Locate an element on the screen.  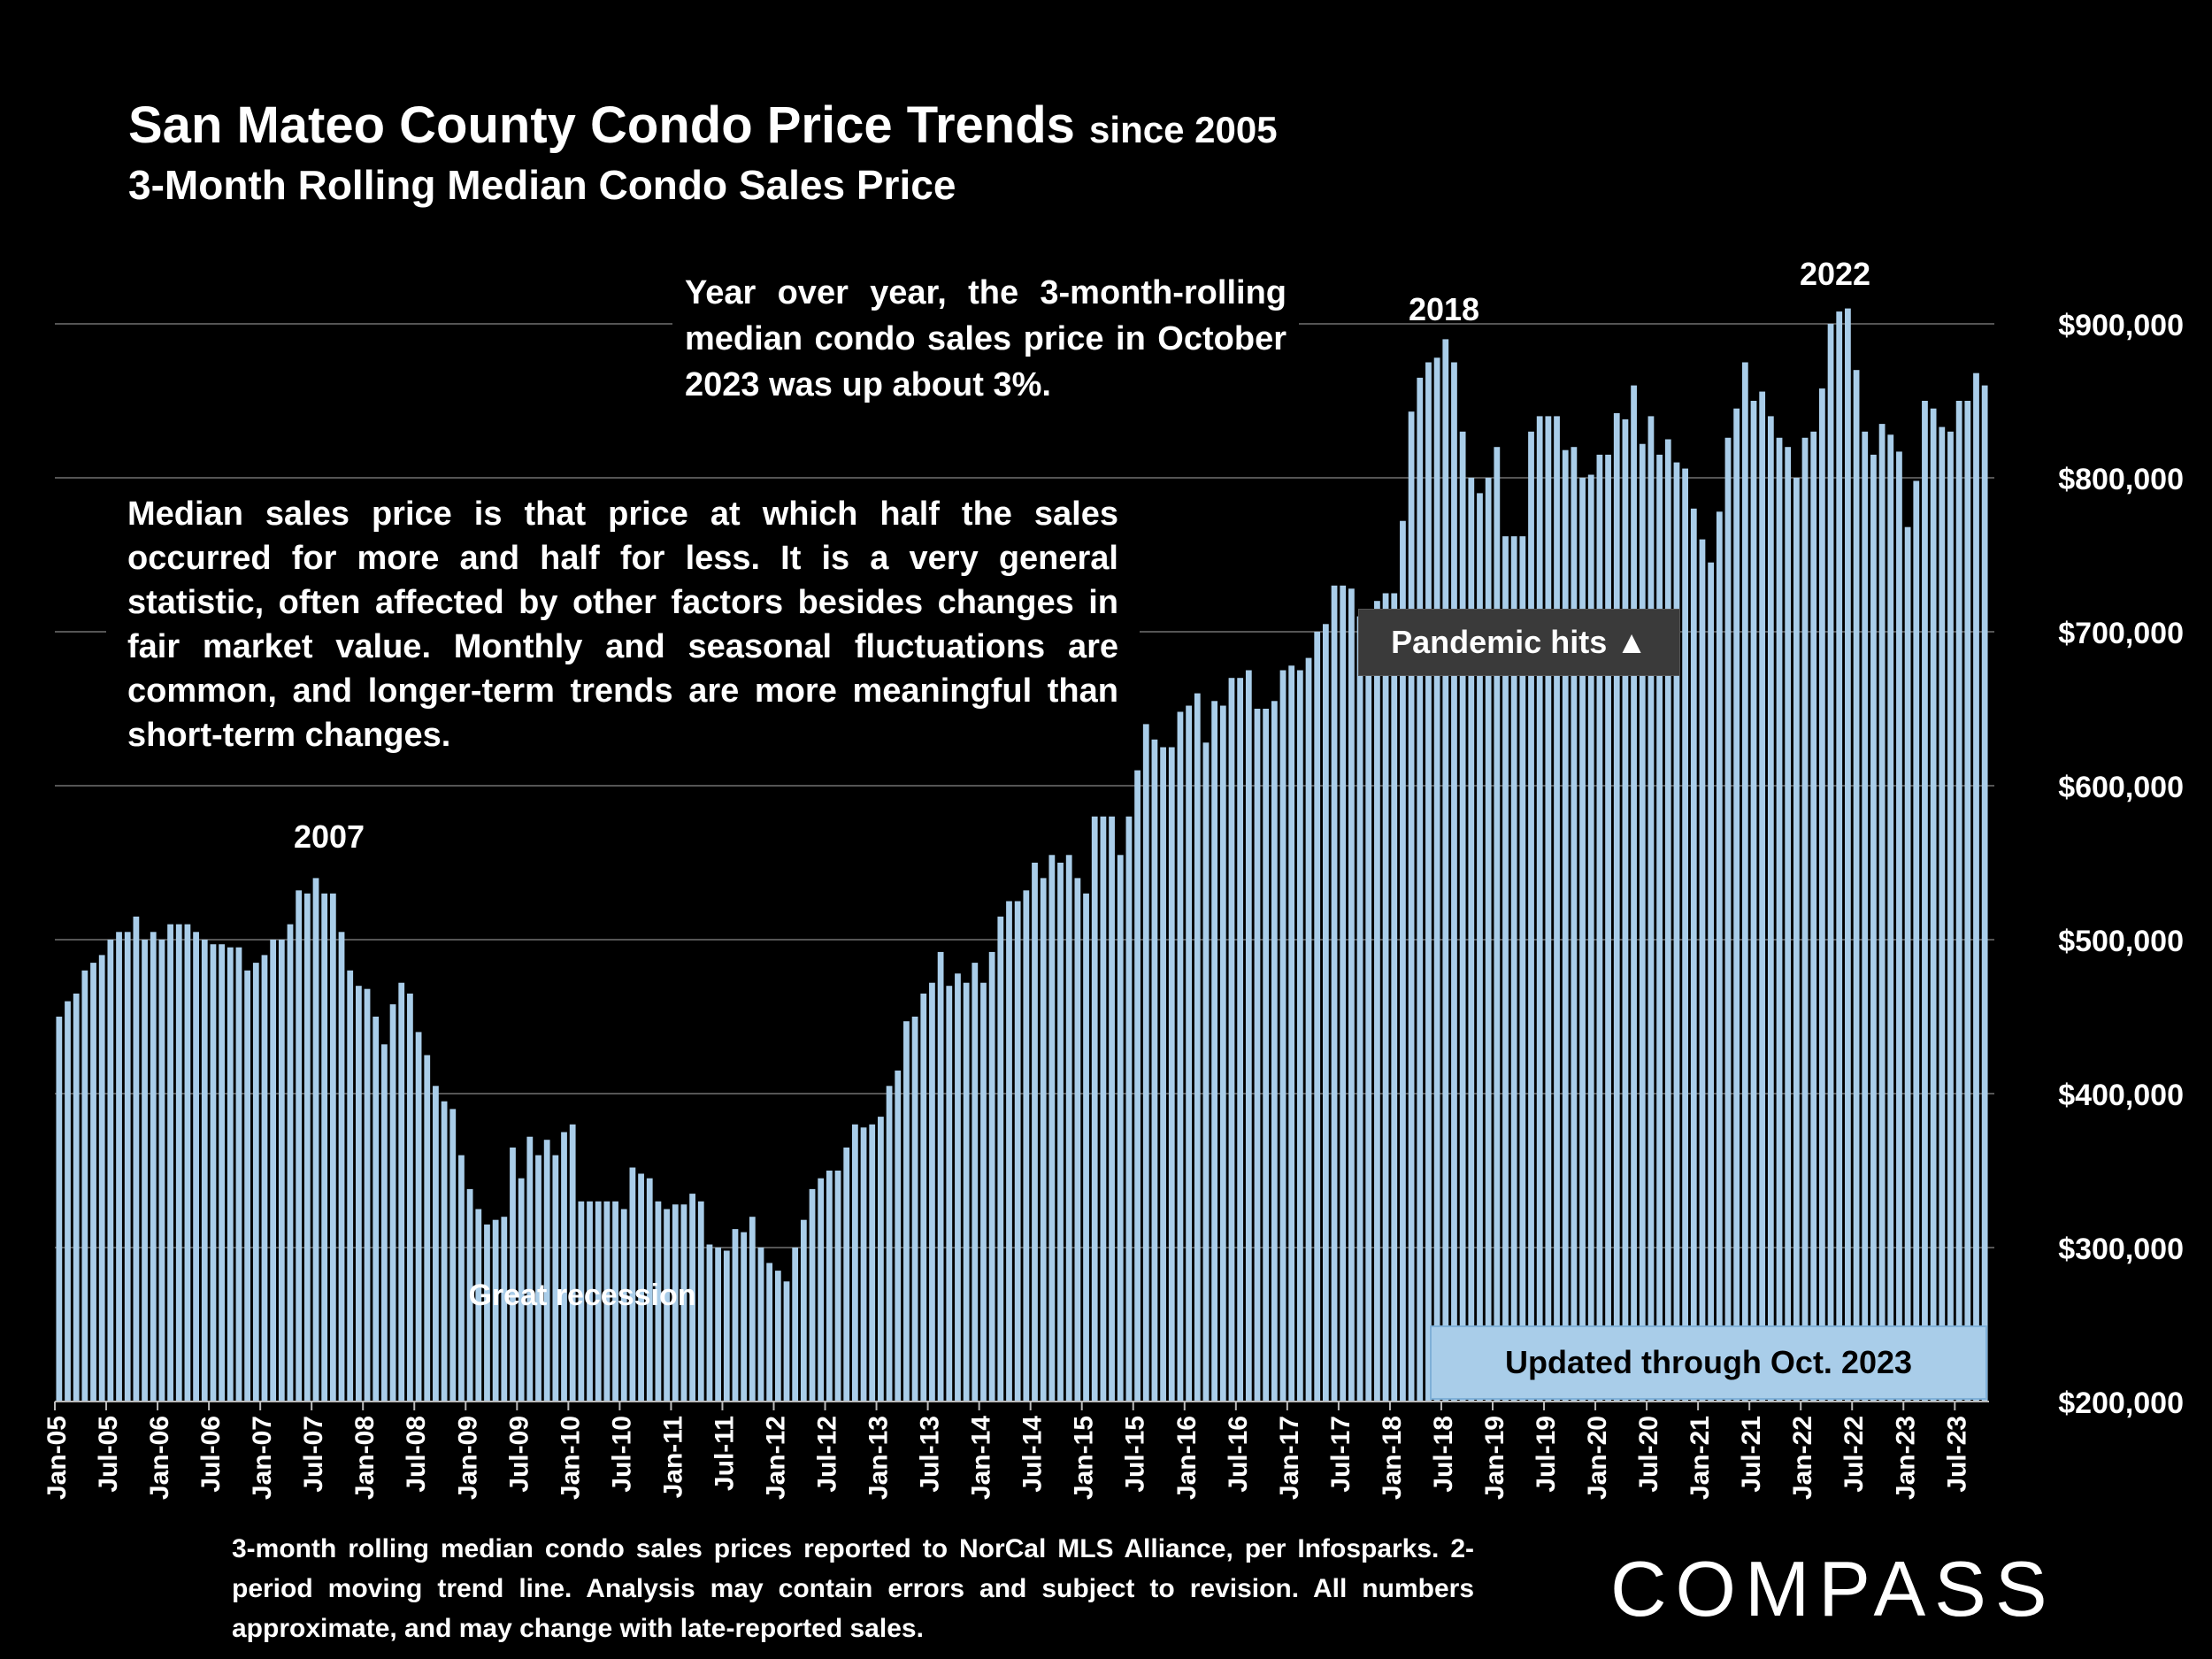
x-tick-label: Jan-16 is located at coordinates (1187, 1458).